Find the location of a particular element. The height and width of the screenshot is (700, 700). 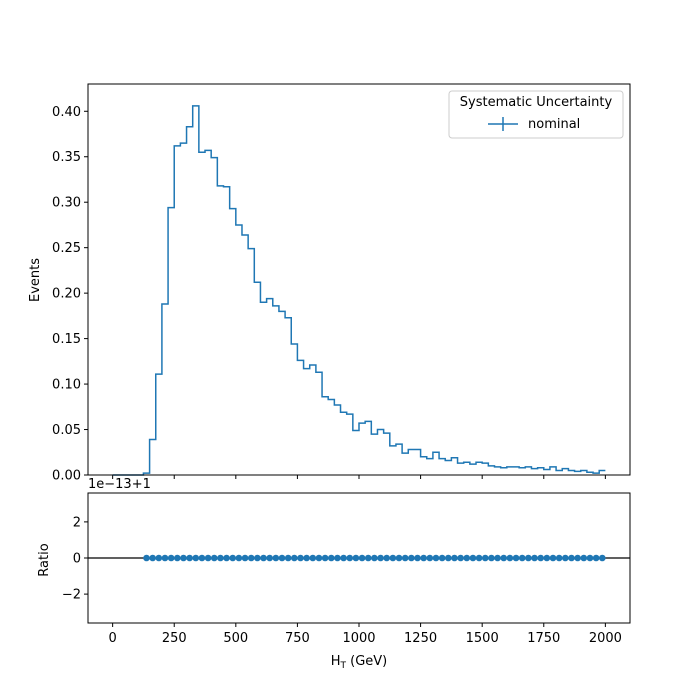

main-y-tick-label-7: 0.35 is located at coordinates (66, 157).